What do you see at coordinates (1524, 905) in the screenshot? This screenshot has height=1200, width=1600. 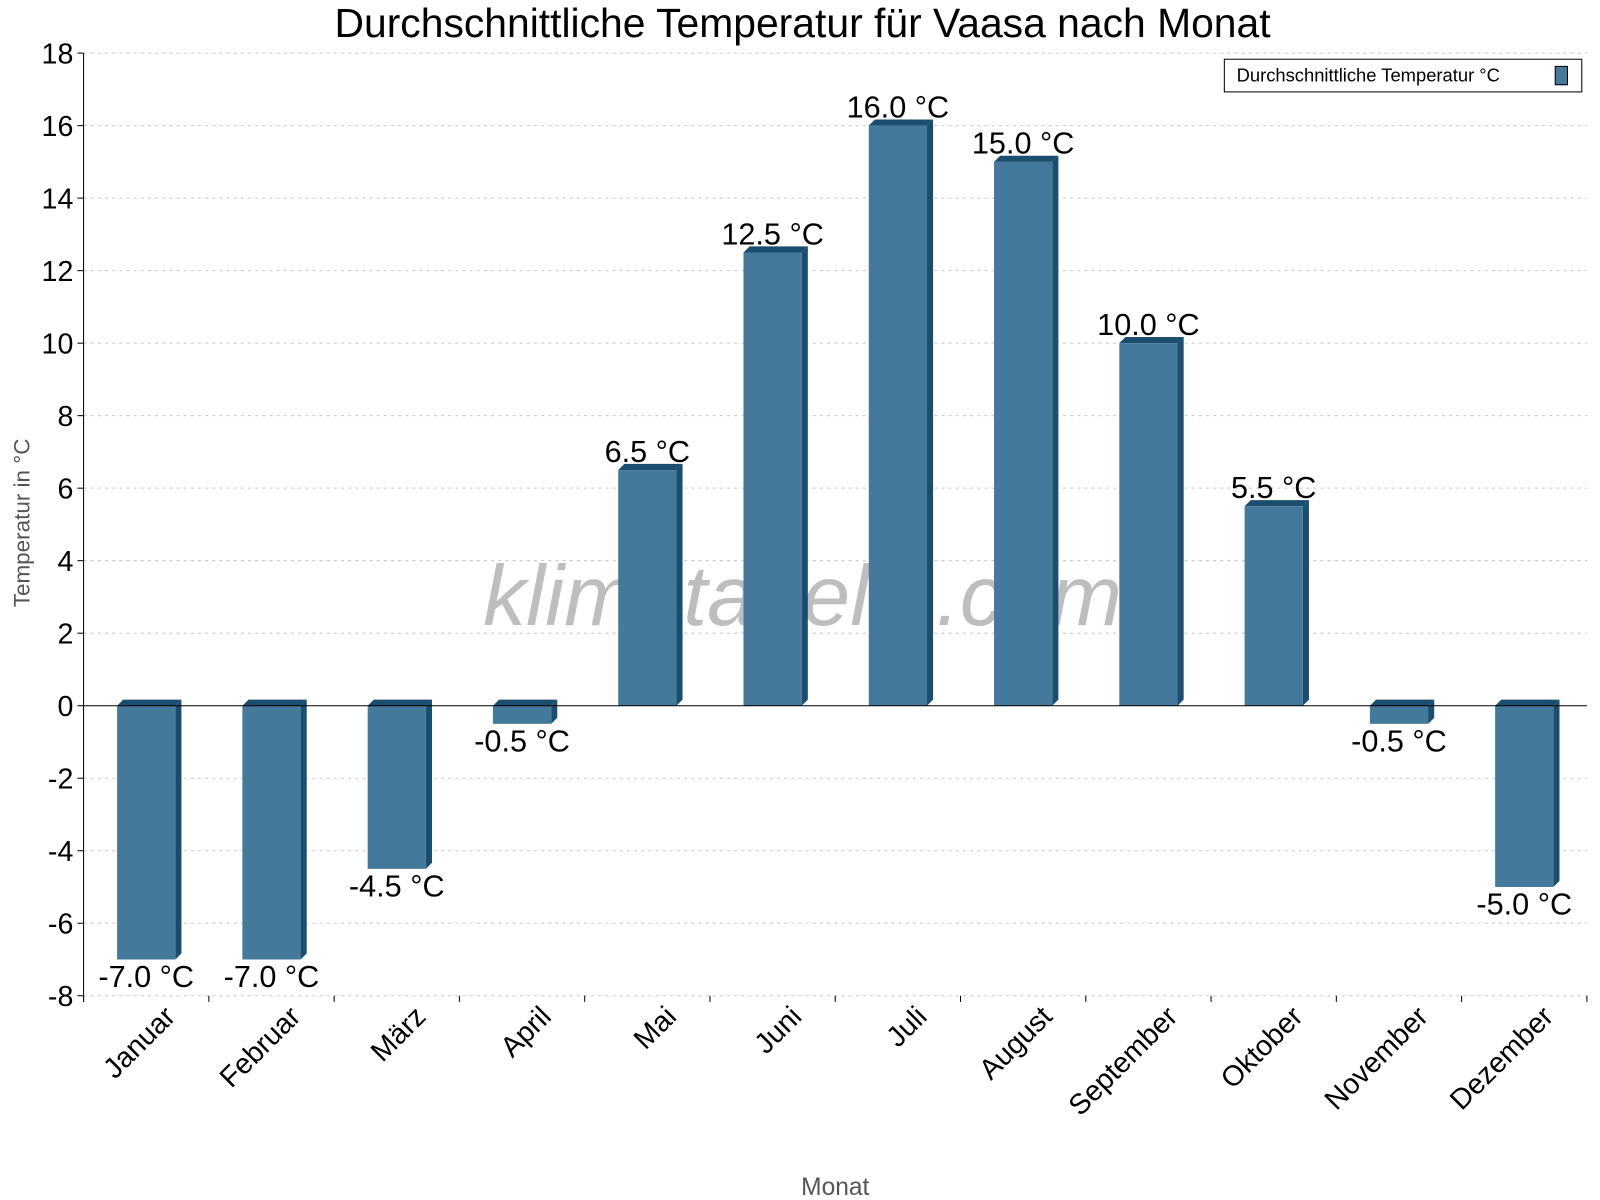 I see `data-label: -5.0 °C` at bounding box center [1524, 905].